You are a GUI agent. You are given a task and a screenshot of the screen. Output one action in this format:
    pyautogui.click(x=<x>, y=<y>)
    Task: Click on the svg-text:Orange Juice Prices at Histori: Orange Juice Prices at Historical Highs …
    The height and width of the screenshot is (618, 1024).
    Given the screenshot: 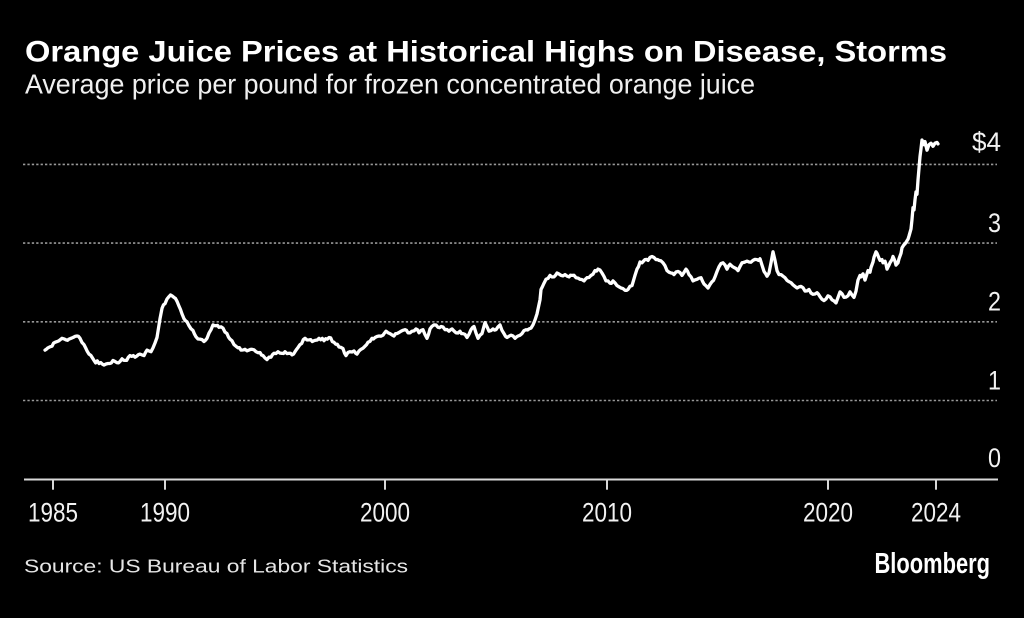 What is the action you would take?
    pyautogui.click(x=486, y=52)
    